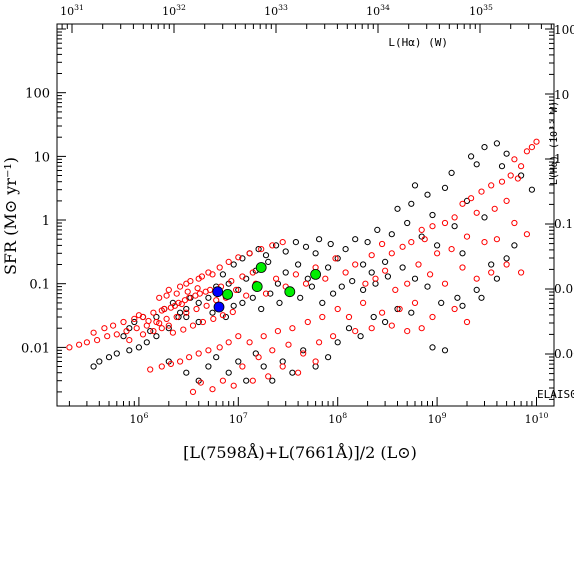 This screenshot has height=574, width=574. Describe the element at coordinates (437, 418) in the screenshot. I see `x-tick-label-3: 10⁹` at that location.